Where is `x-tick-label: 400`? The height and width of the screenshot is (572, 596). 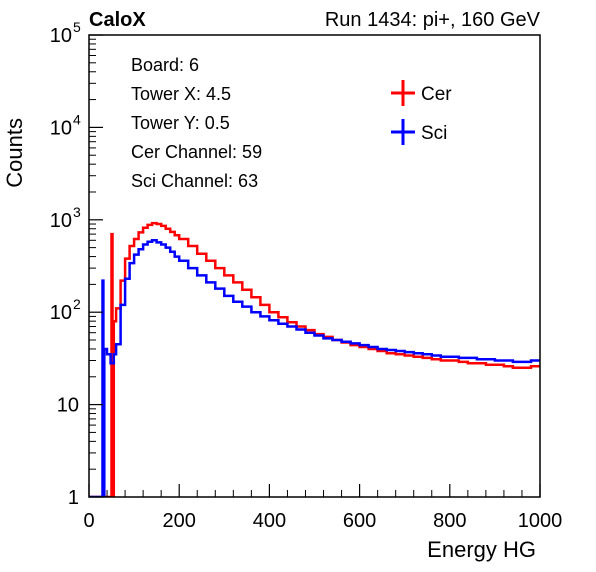
x-tick-label: 400 is located at coordinates (269, 521).